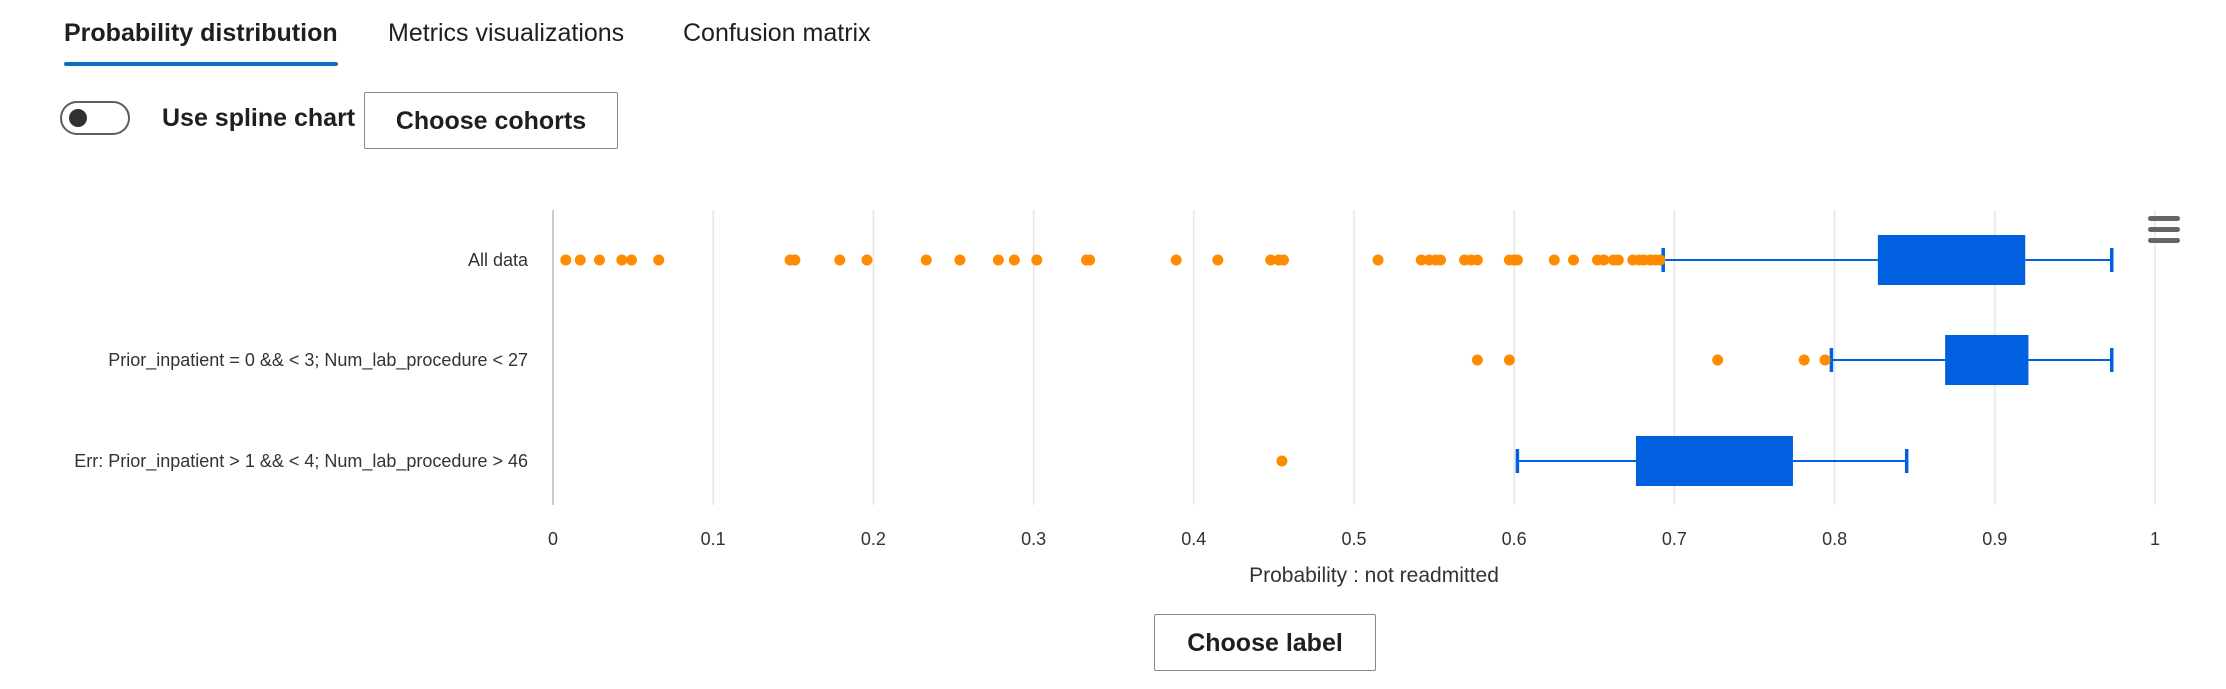 The width and height of the screenshot is (2226, 689). What do you see at coordinates (1353, 539) in the screenshot?
I see `x-tick-label: 0.5` at bounding box center [1353, 539].